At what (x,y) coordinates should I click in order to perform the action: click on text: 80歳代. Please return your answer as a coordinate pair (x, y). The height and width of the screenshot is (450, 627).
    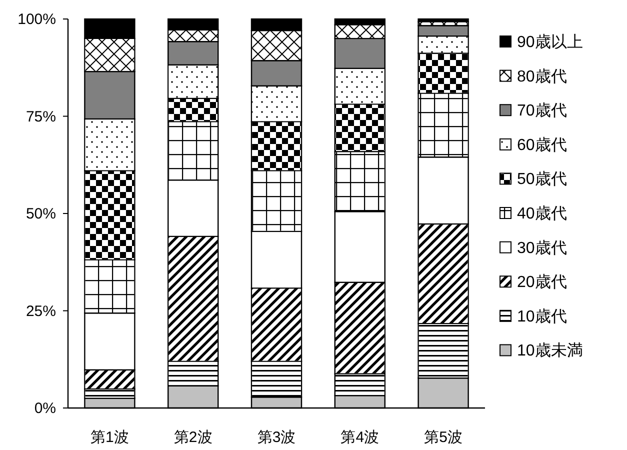
    Looking at the image, I should click on (542, 77).